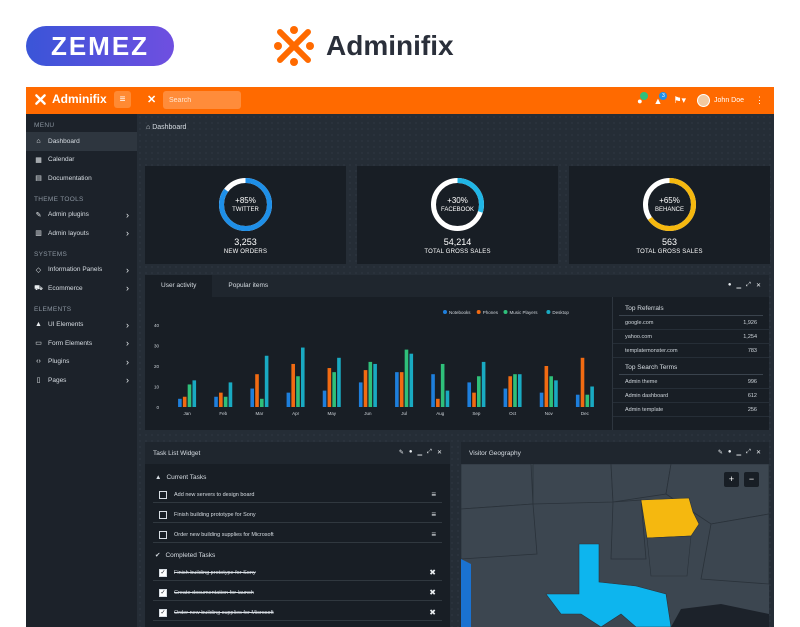 The height and width of the screenshot is (627, 800). I want to click on current-task-item: Add new servers to design board ≡, so click(297, 495).